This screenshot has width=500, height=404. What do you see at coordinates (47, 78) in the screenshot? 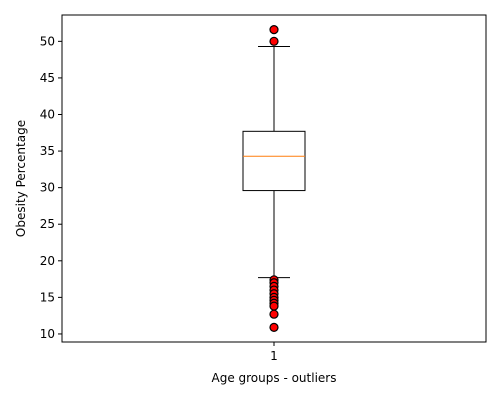
I see `y-tick-label: 45` at bounding box center [47, 78].